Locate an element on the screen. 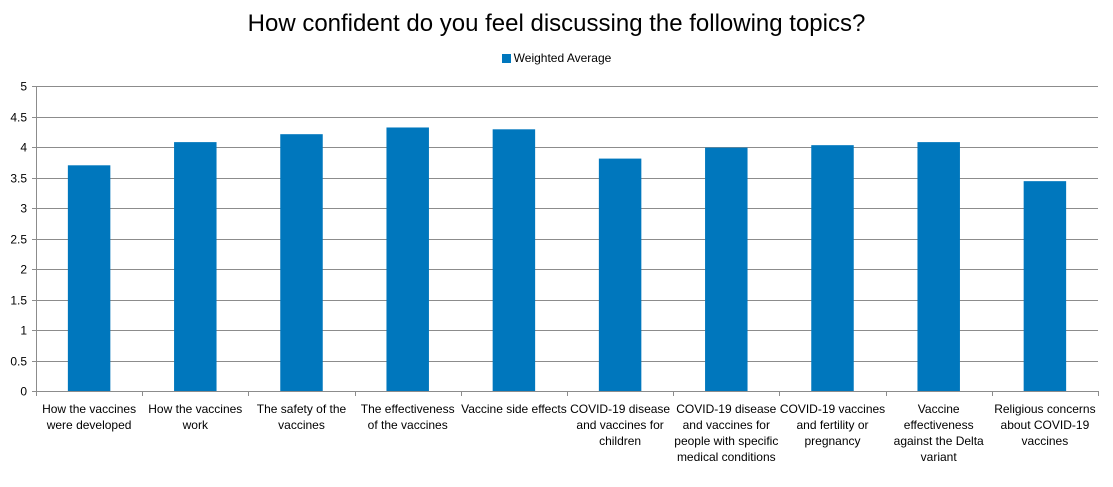 Image resolution: width=1113 pixels, height=487 pixels. x-tick-label: Vaccine side effects is located at coordinates (514, 409).